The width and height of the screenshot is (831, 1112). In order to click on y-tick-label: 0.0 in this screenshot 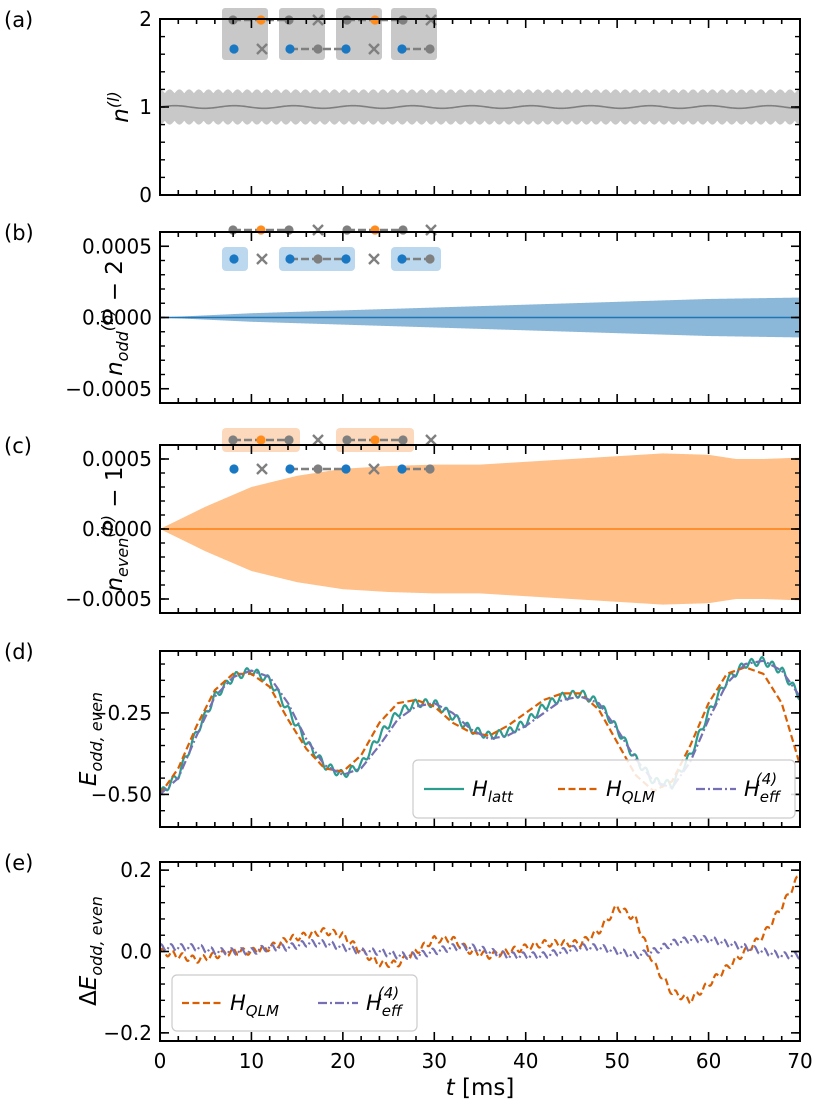, I will do `click(136, 952)`.